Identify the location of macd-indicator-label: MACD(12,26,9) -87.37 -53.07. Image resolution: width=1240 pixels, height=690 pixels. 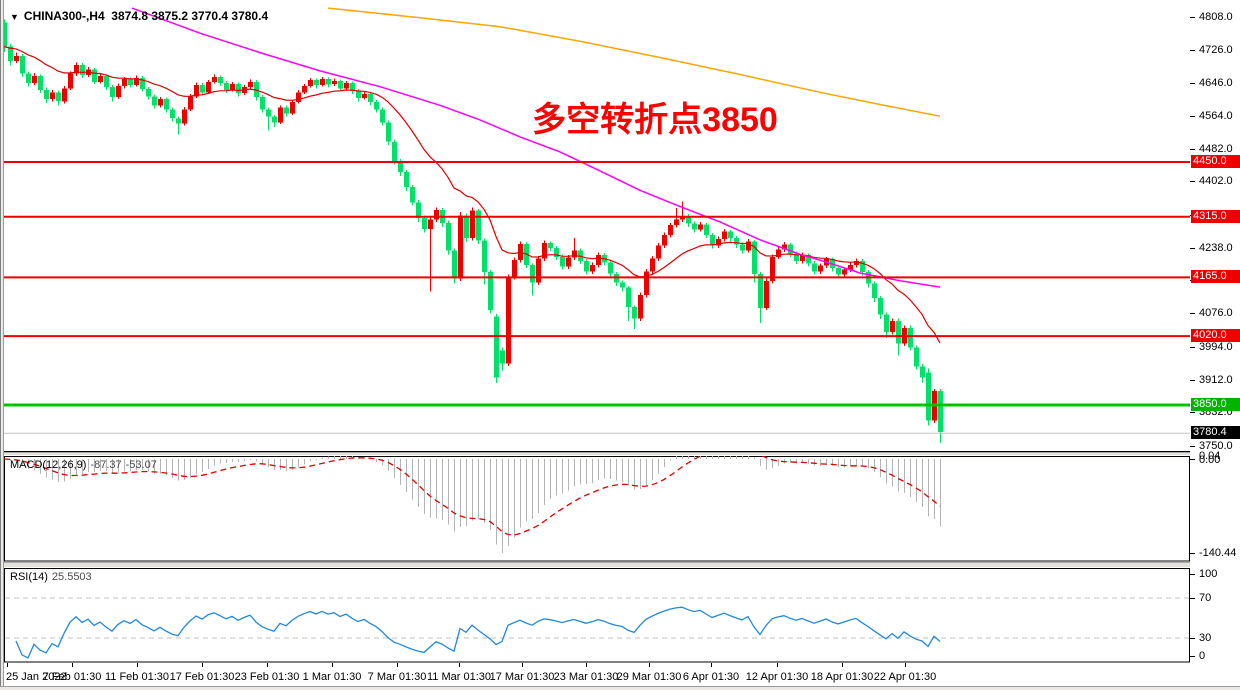
(83, 465).